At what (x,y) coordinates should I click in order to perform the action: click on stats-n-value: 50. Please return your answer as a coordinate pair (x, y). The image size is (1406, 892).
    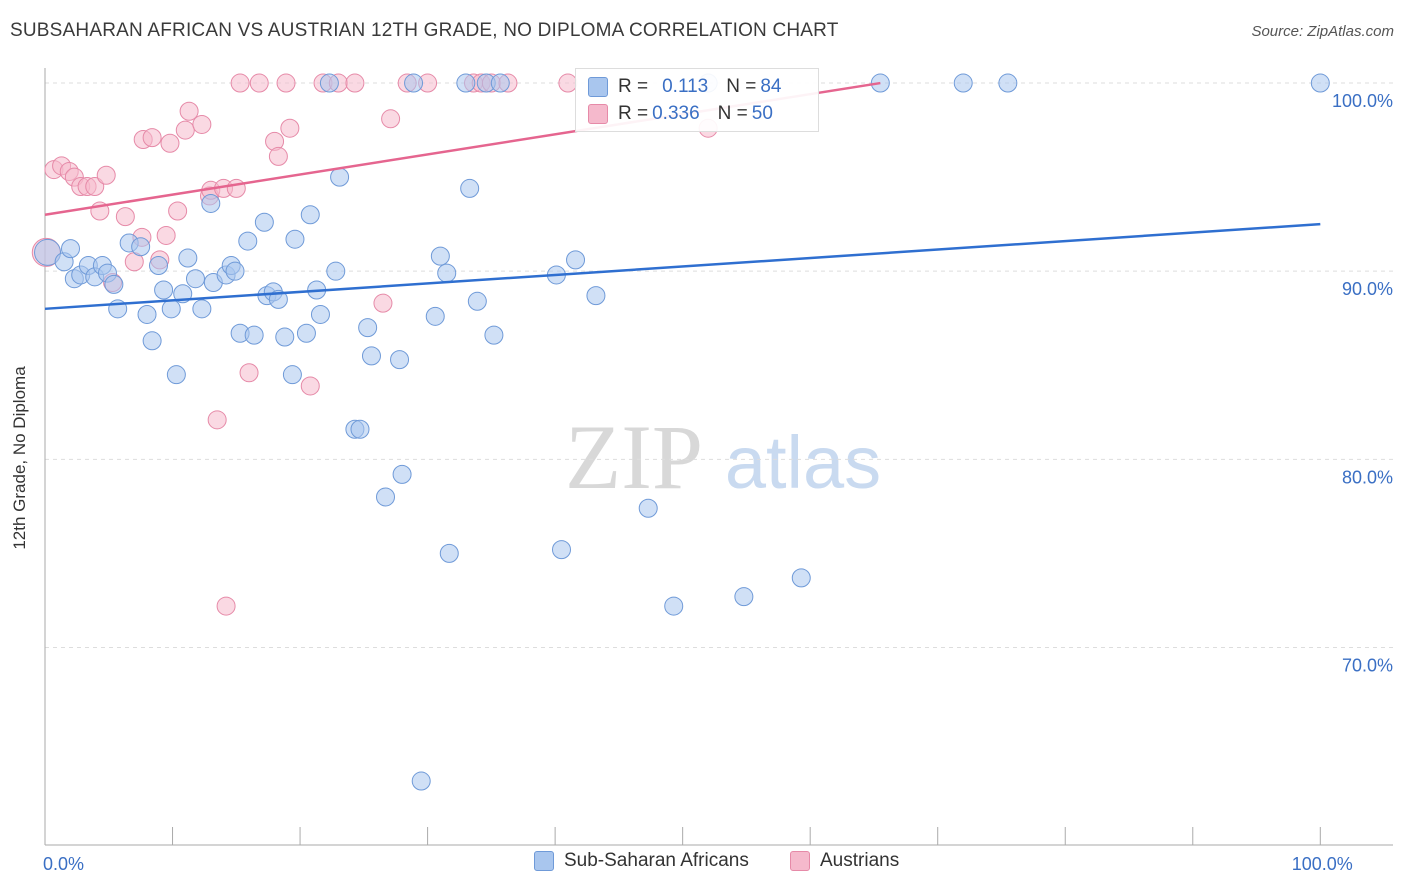
    Looking at the image, I should click on (762, 113).